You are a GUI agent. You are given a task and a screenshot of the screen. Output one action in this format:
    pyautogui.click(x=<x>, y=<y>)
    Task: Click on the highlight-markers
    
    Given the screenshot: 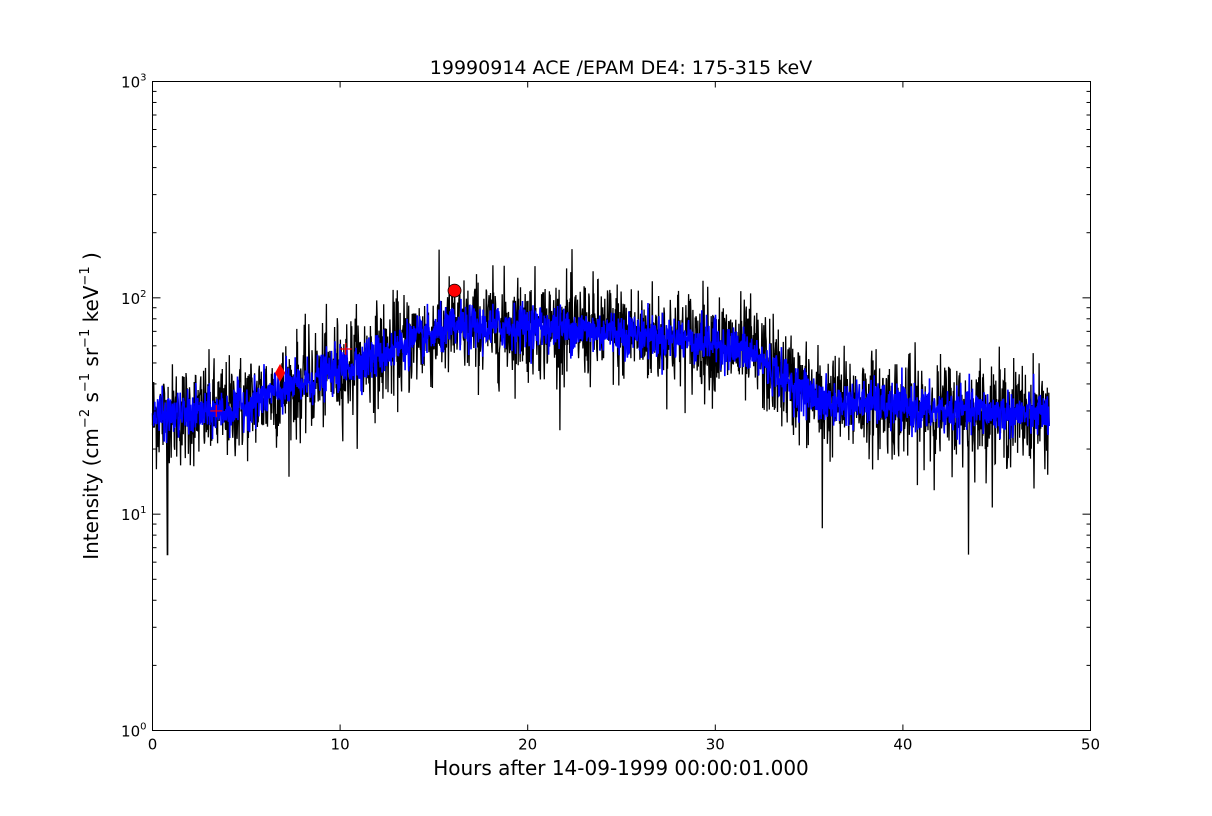 What is the action you would take?
    pyautogui.click(x=336, y=350)
    